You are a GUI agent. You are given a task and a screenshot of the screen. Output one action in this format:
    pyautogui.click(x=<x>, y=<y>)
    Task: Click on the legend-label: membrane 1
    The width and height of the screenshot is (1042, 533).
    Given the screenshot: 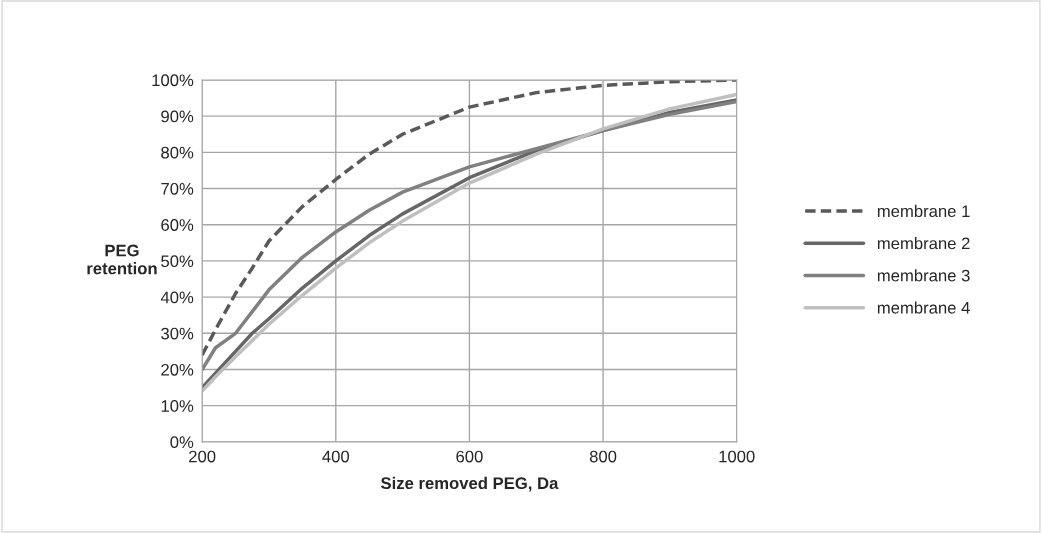 What is the action you would take?
    pyautogui.click(x=923, y=211)
    